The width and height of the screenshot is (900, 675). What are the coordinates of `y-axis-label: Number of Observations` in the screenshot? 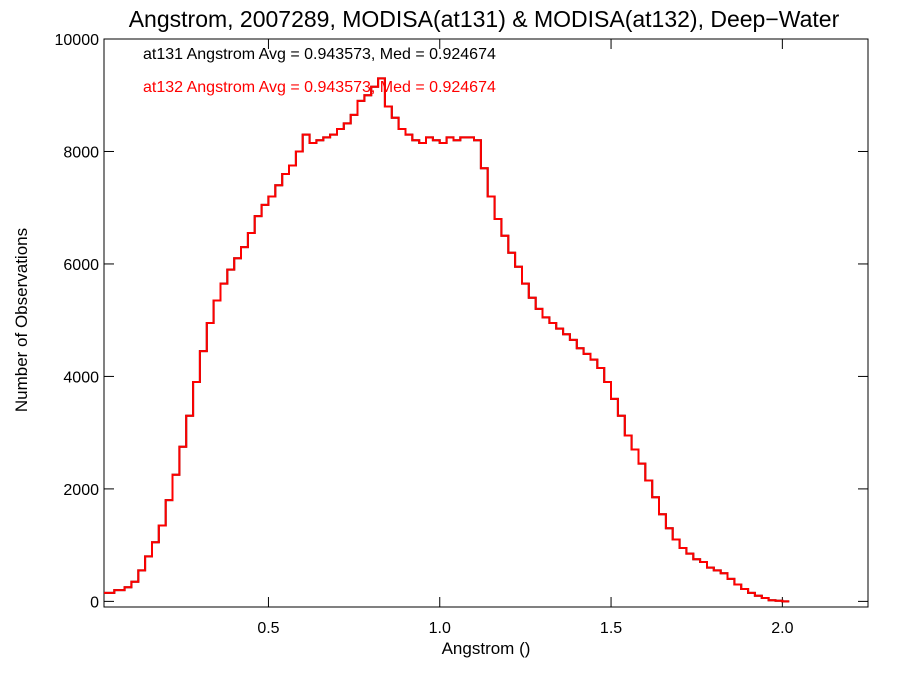 It's located at (21, 320).